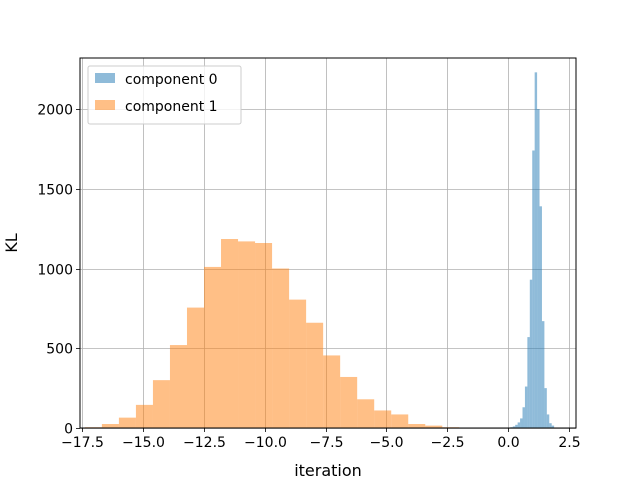 The height and width of the screenshot is (480, 640). Describe the element at coordinates (55, 191) in the screenshot. I see `y-tick-label-3: 1500` at that location.